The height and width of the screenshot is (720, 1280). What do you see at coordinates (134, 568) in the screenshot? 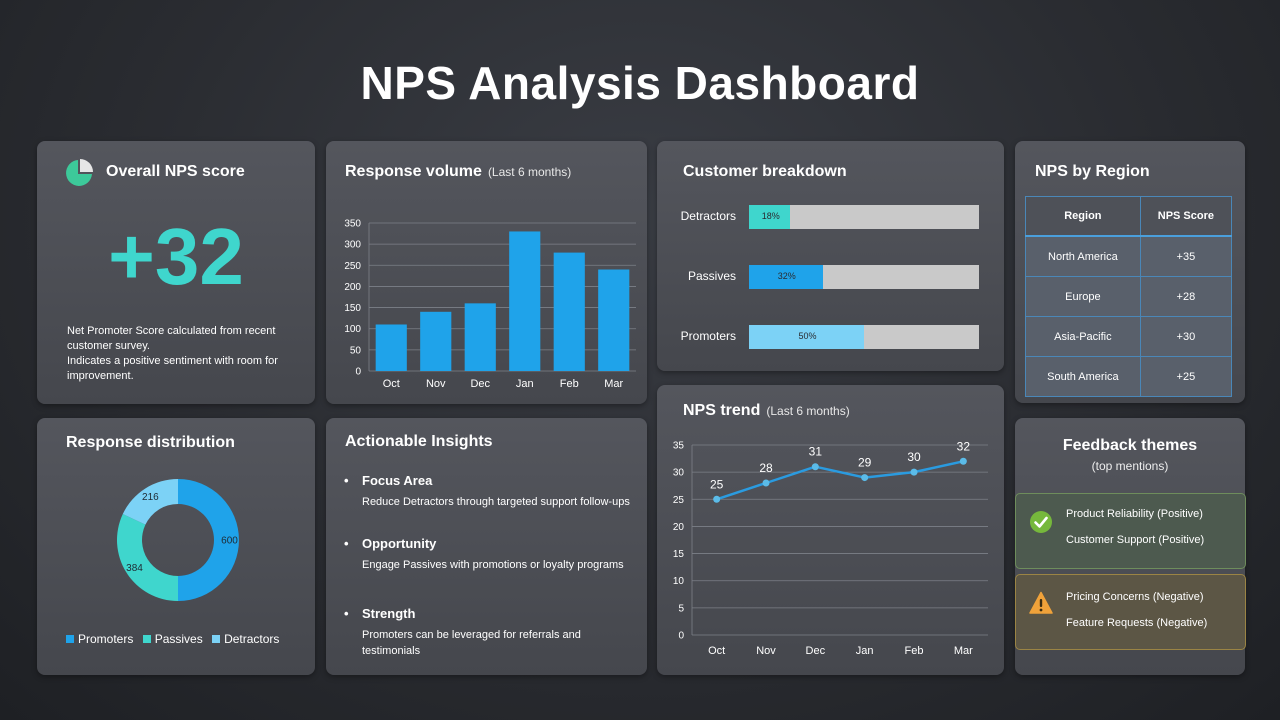
I see `donut-data-label: 384` at bounding box center [134, 568].